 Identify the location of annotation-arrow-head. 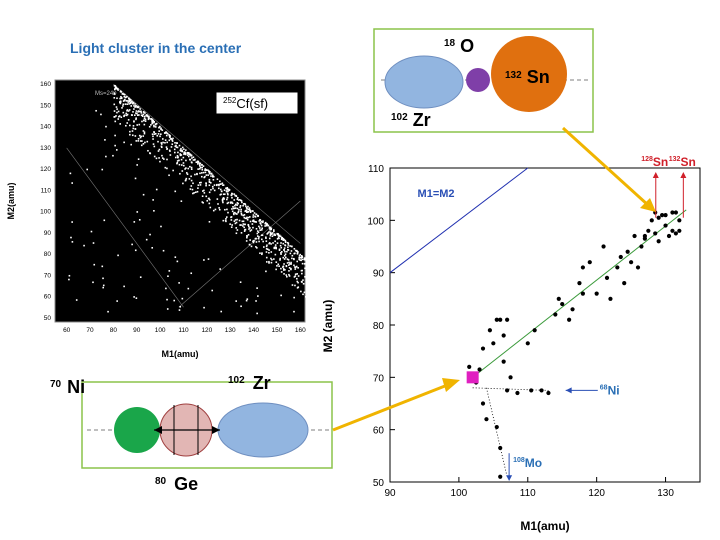
(568, 390).